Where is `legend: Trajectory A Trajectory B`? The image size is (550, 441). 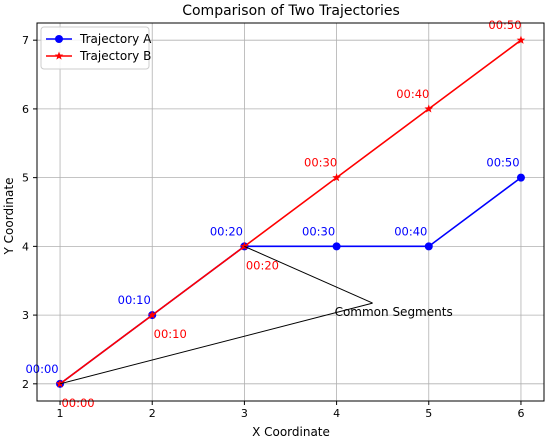
legend: Trajectory A Trajectory B is located at coordinates (96, 48).